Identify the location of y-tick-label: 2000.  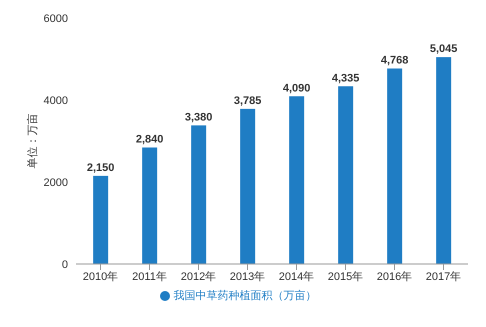
(56, 182).